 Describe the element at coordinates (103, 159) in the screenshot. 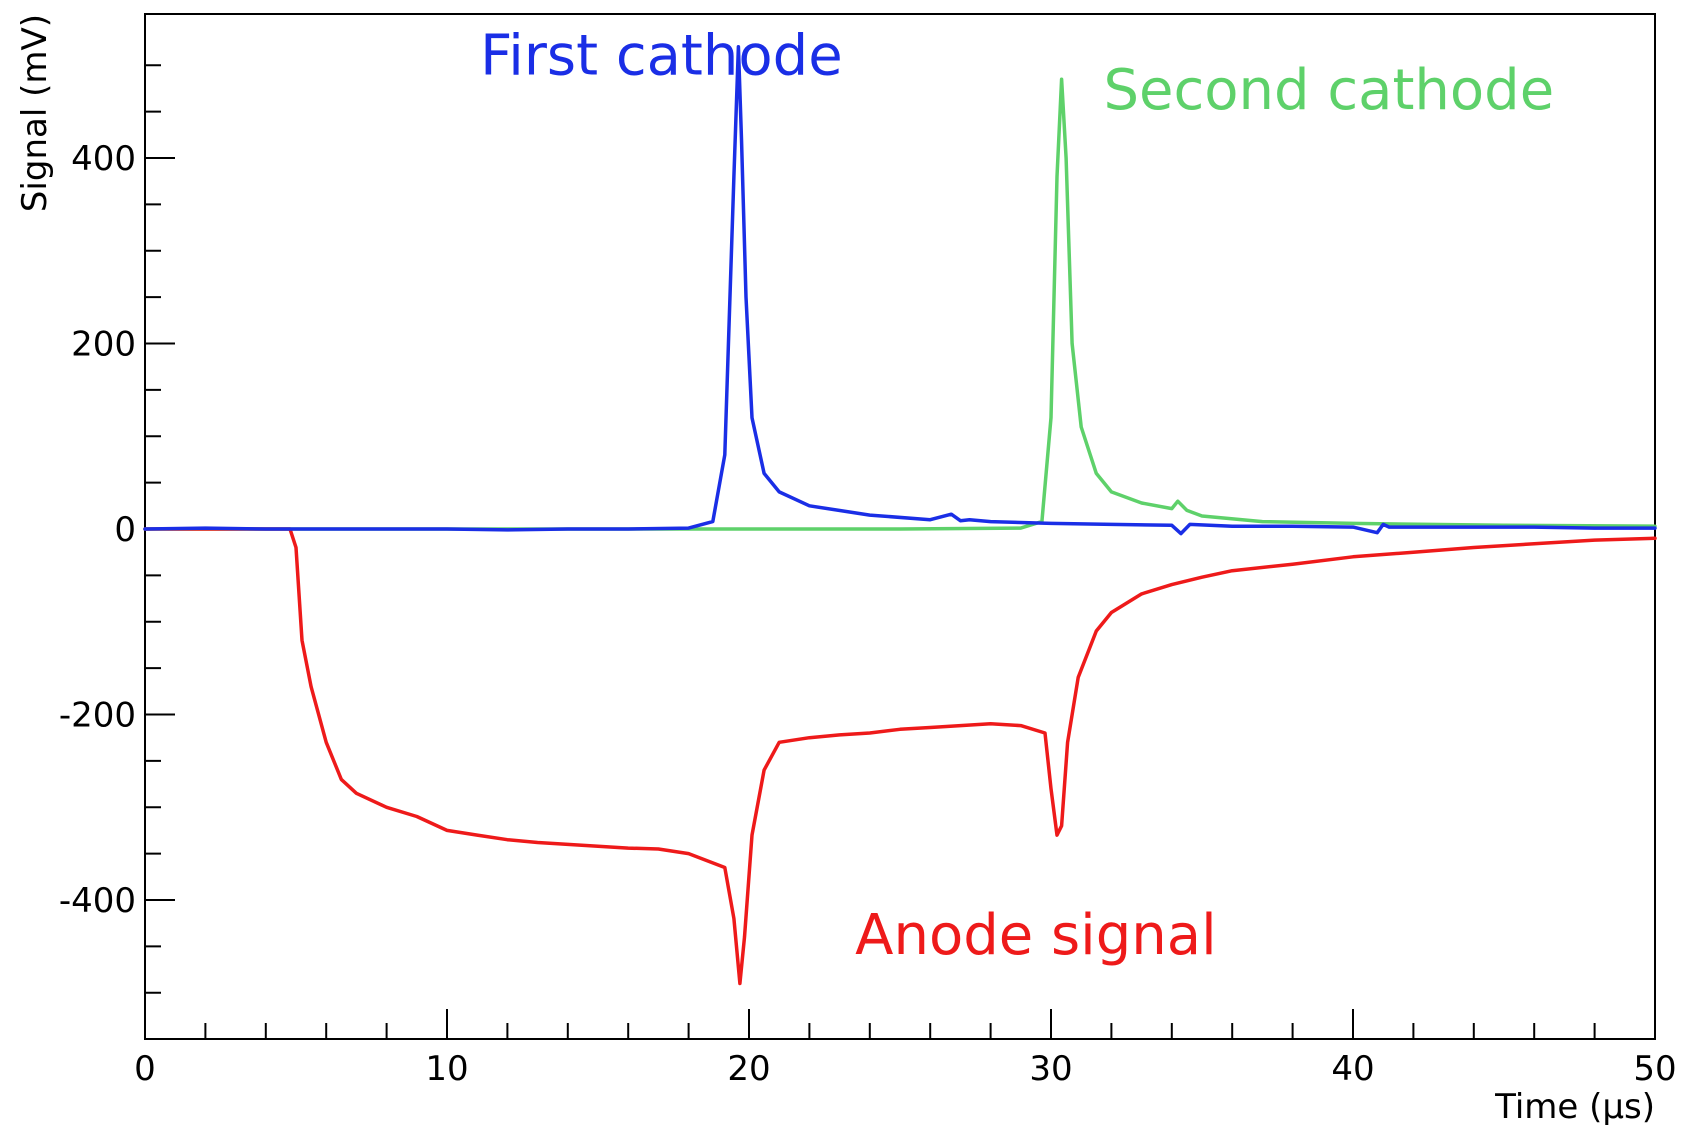

I see `y-tick-label: 400` at that location.